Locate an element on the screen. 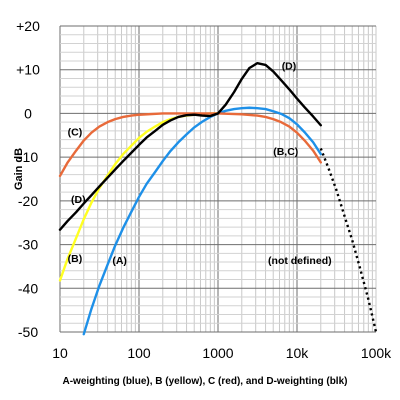 The height and width of the screenshot is (400, 400). y-tick-label: 0 is located at coordinates (28, 113).